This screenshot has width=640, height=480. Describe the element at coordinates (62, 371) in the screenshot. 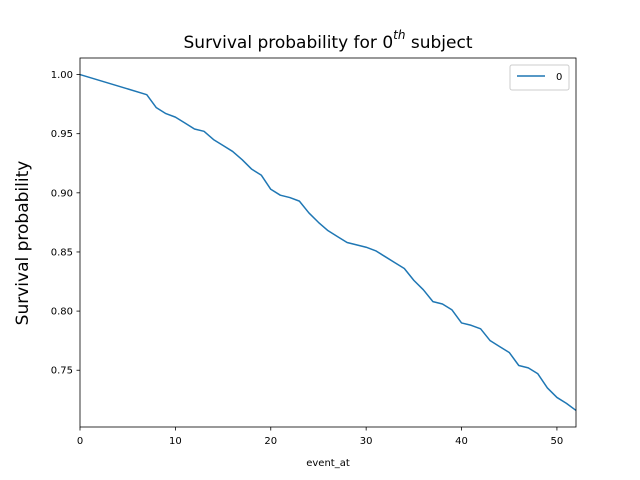

I see `y-tick-label: 0.75` at that location.